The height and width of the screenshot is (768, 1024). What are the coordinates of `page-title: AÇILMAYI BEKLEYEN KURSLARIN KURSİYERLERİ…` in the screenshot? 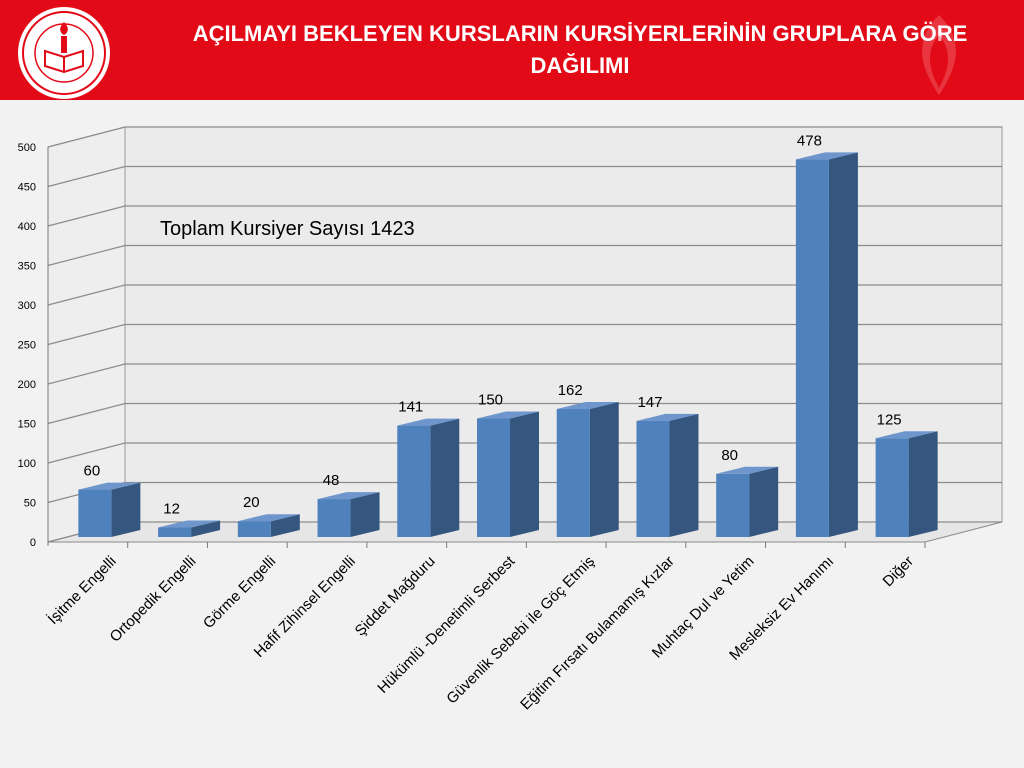 It's located at (580, 50).